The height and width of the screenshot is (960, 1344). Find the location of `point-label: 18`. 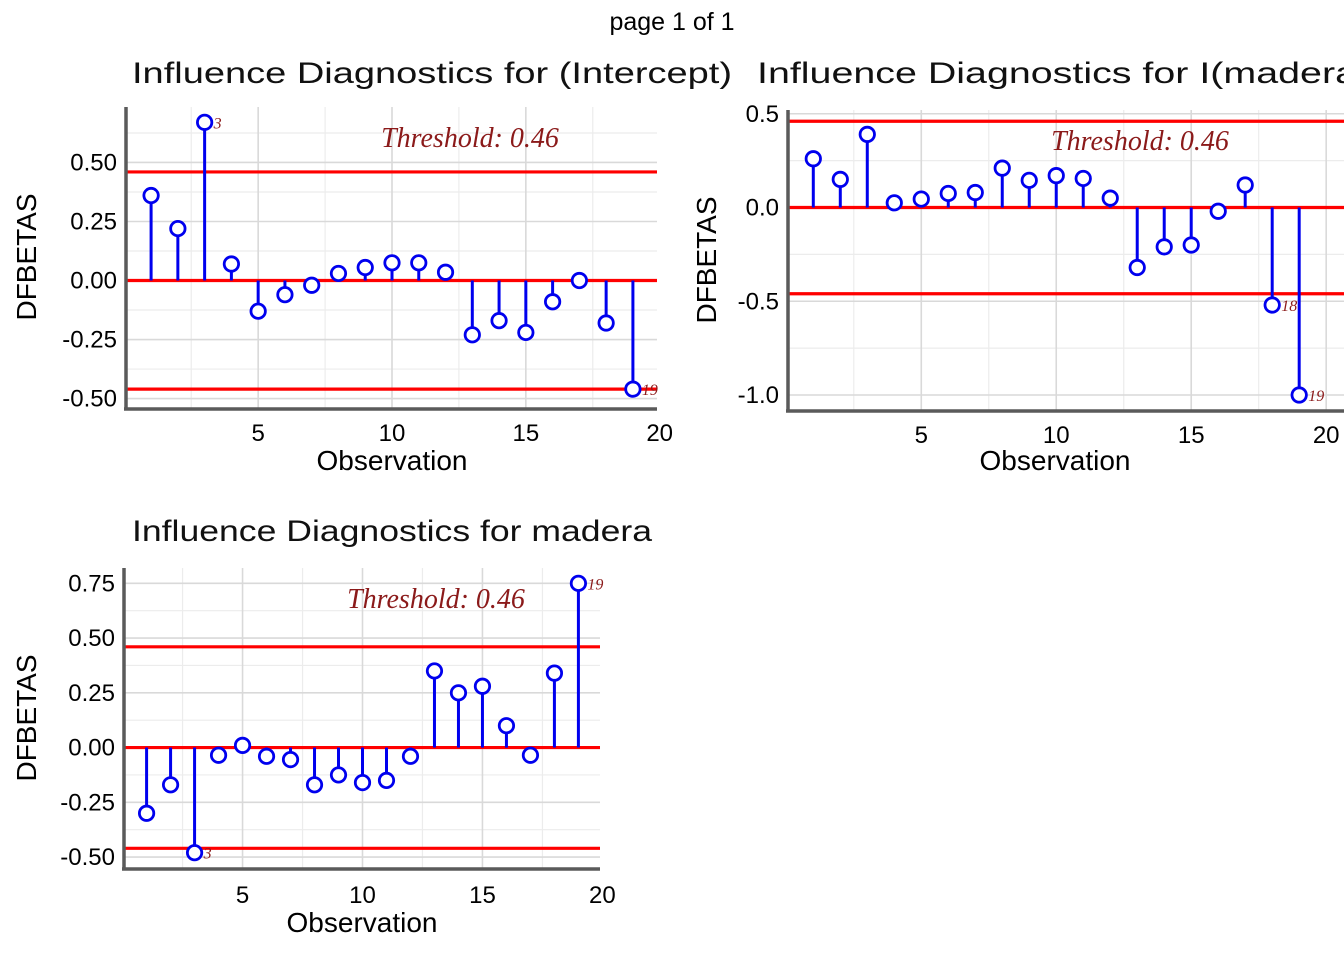

point-label: 18 is located at coordinates (1289, 306).